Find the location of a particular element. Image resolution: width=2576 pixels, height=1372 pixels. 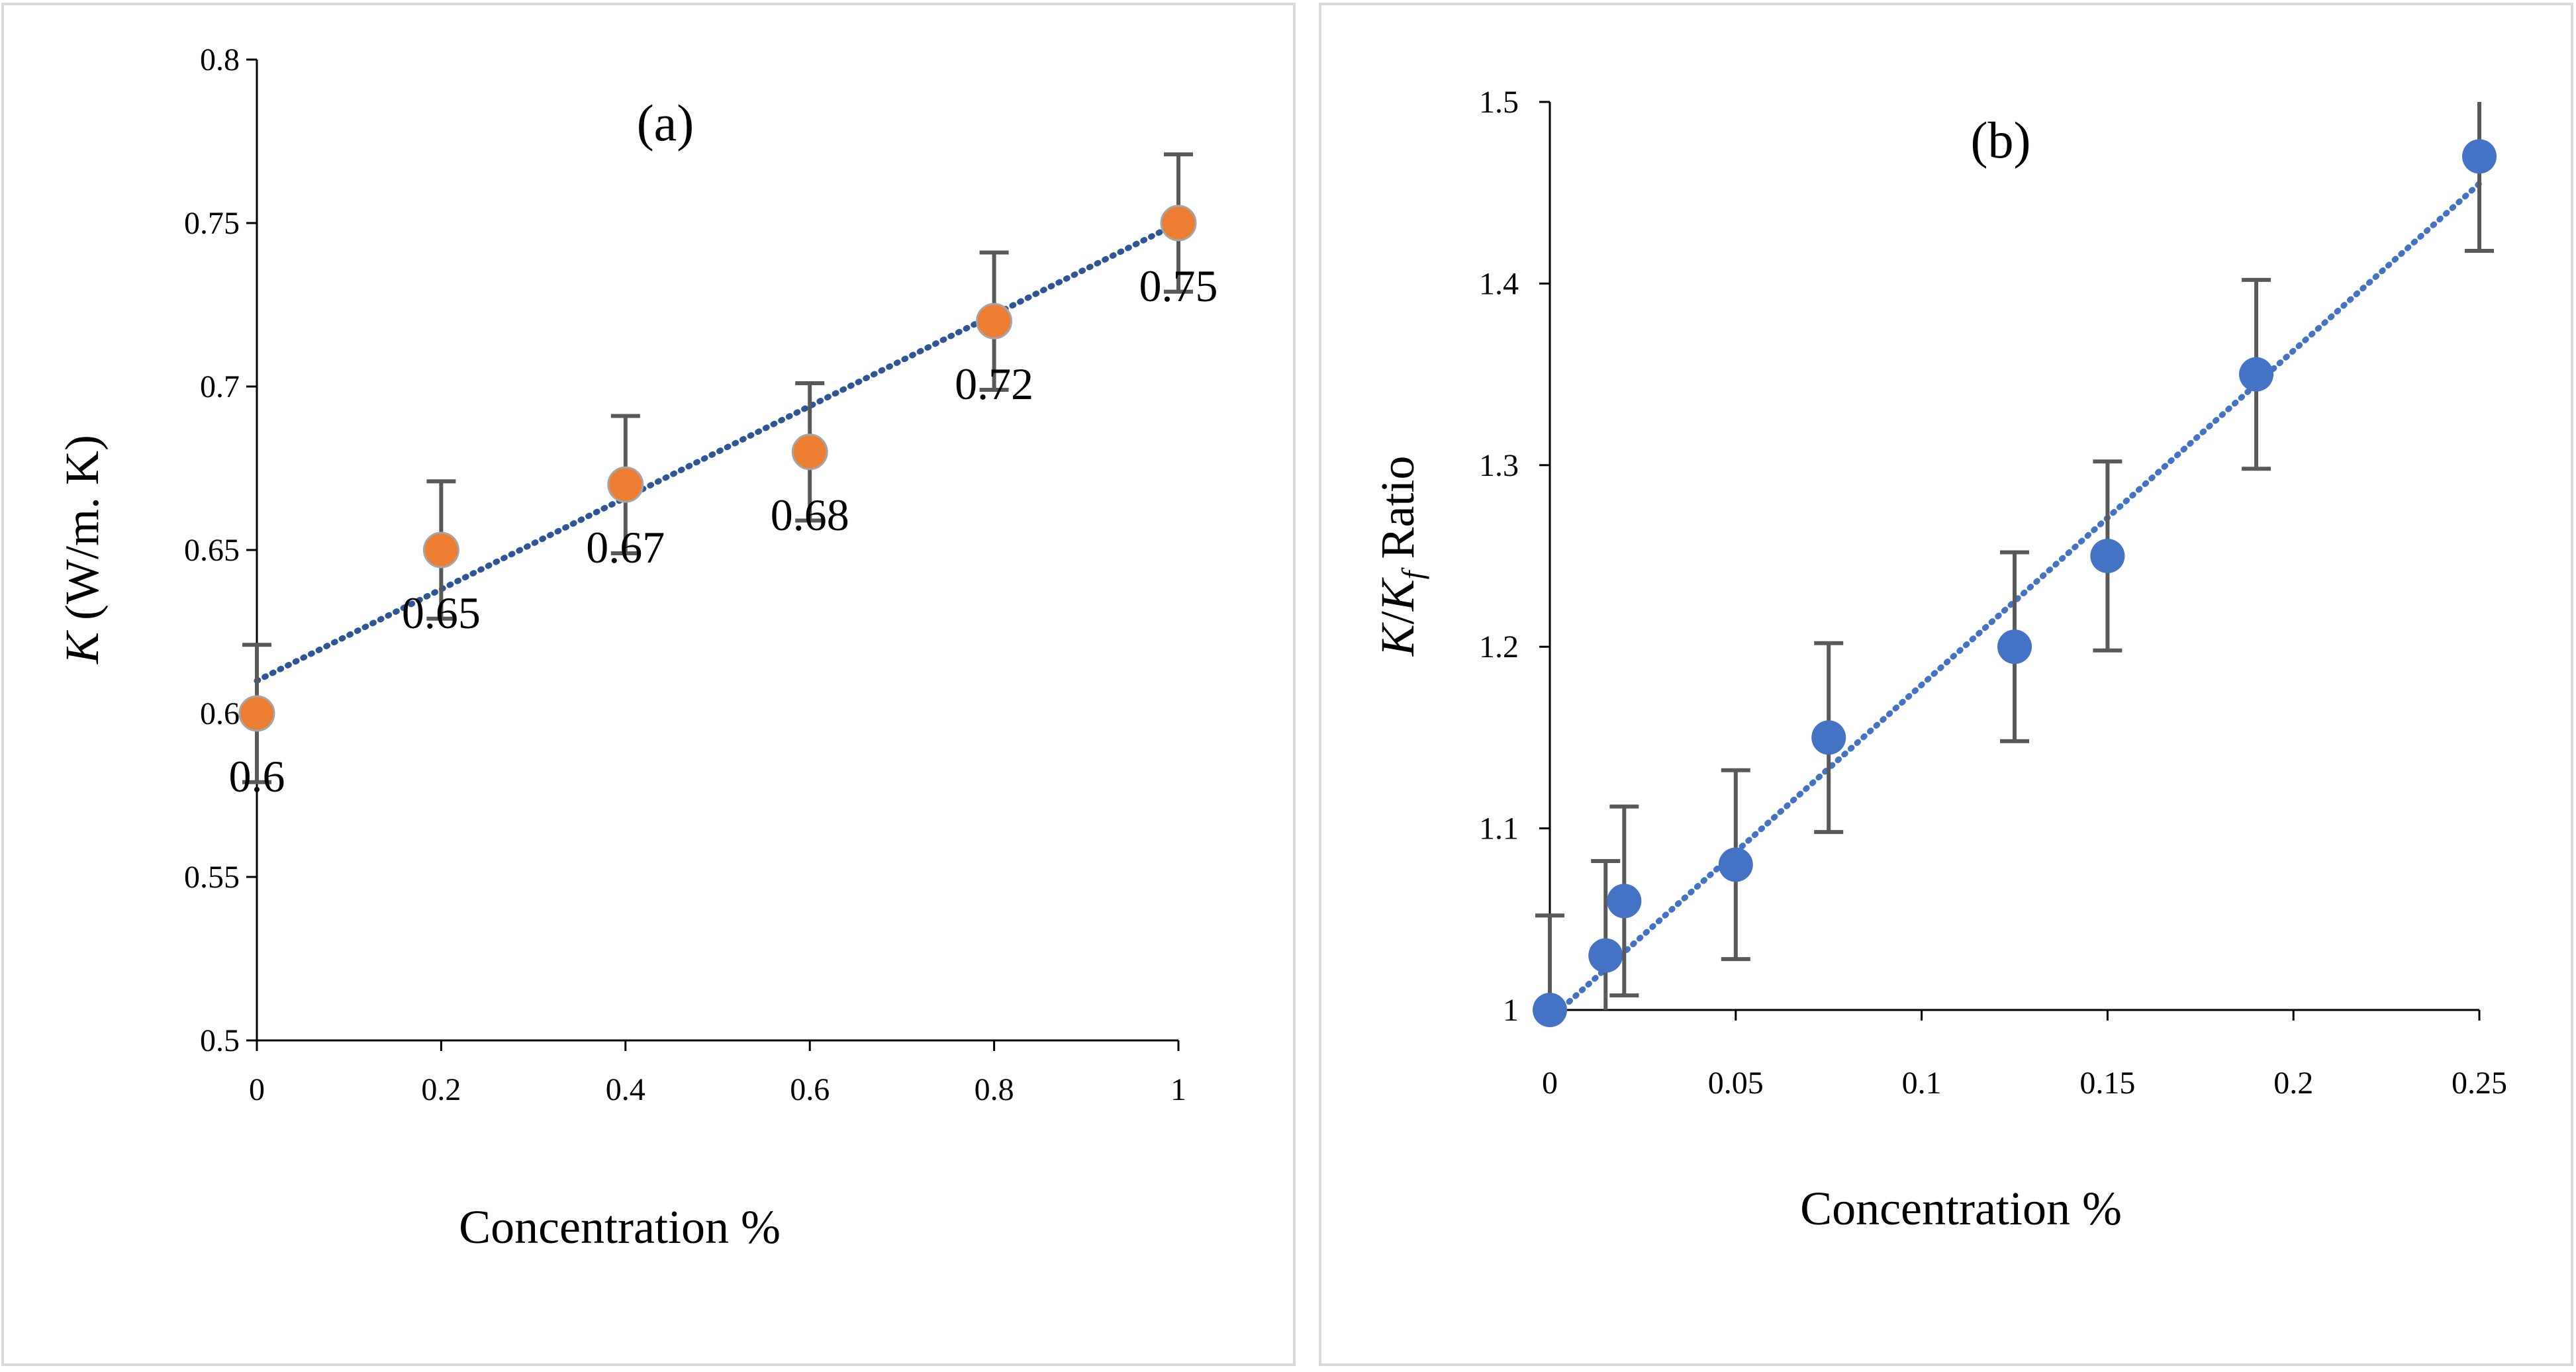

panel-a-data-label: 0.65 is located at coordinates (441, 613).